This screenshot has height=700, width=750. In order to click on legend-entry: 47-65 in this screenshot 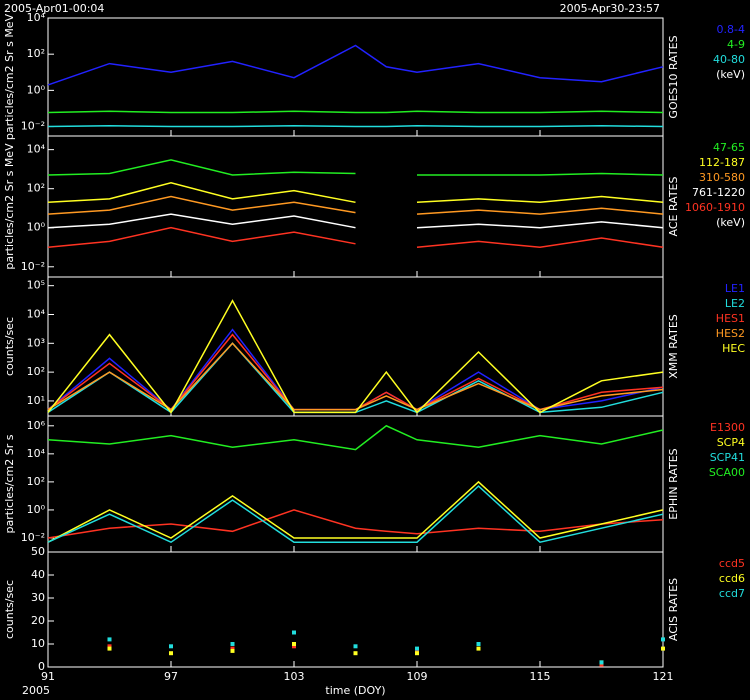, I will do `click(729, 147)`.